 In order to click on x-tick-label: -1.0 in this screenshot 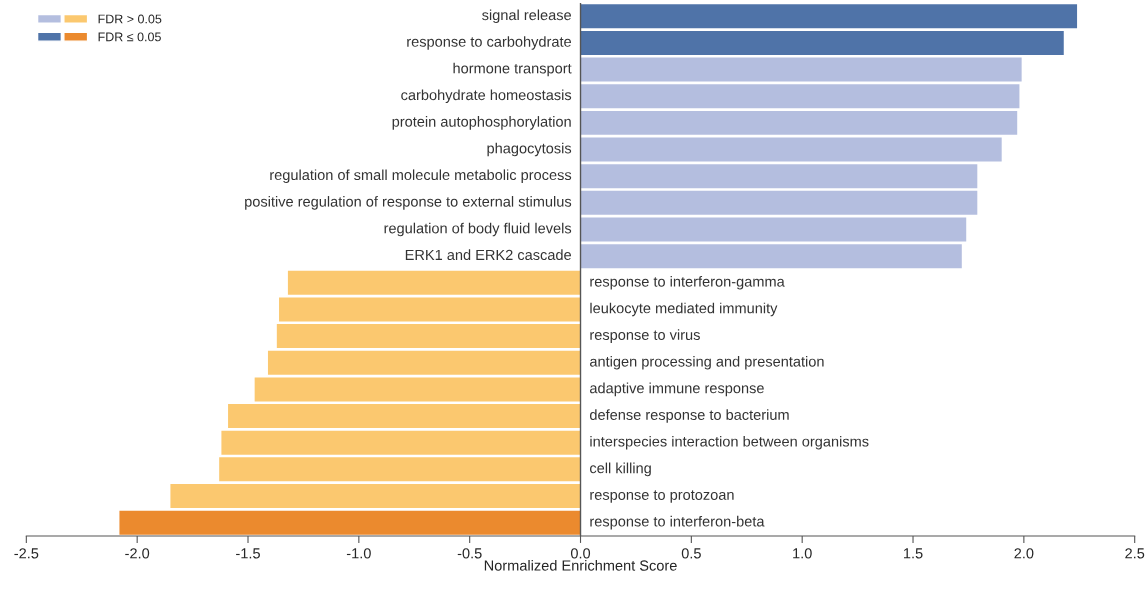, I will do `click(358, 553)`.